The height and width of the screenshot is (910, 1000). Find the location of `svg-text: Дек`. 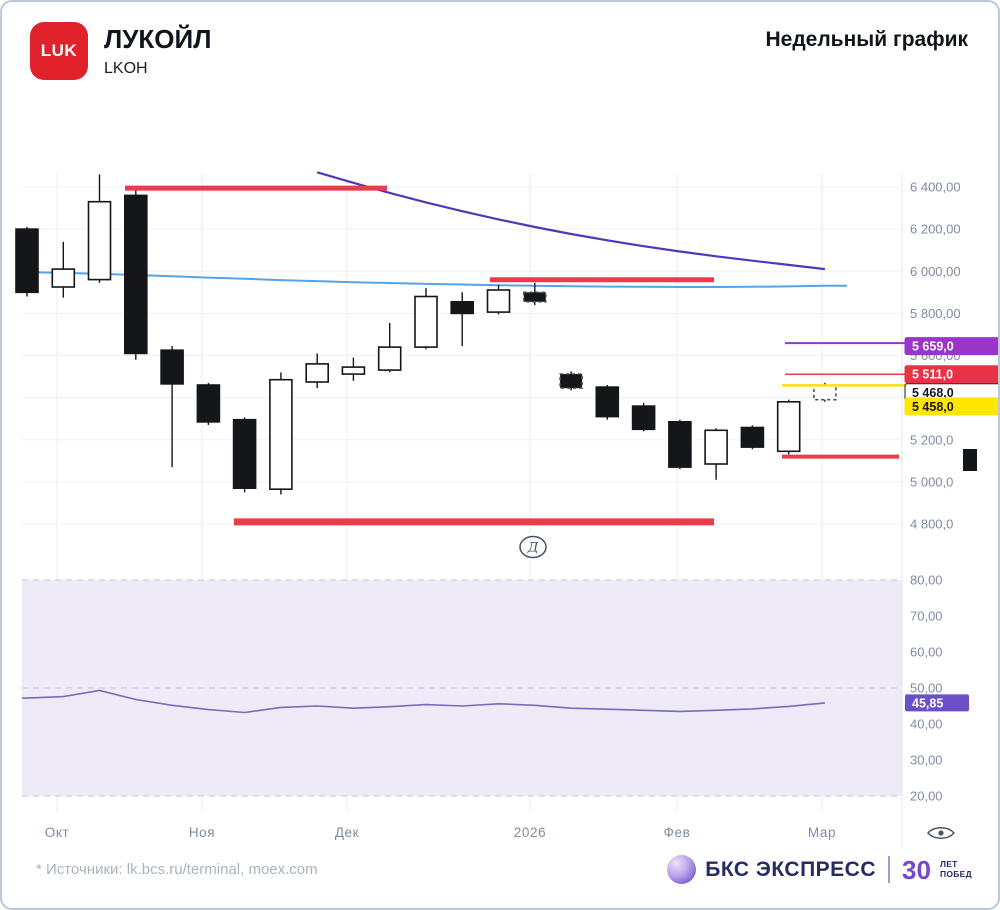

svg-text: Дек is located at coordinates (347, 832).